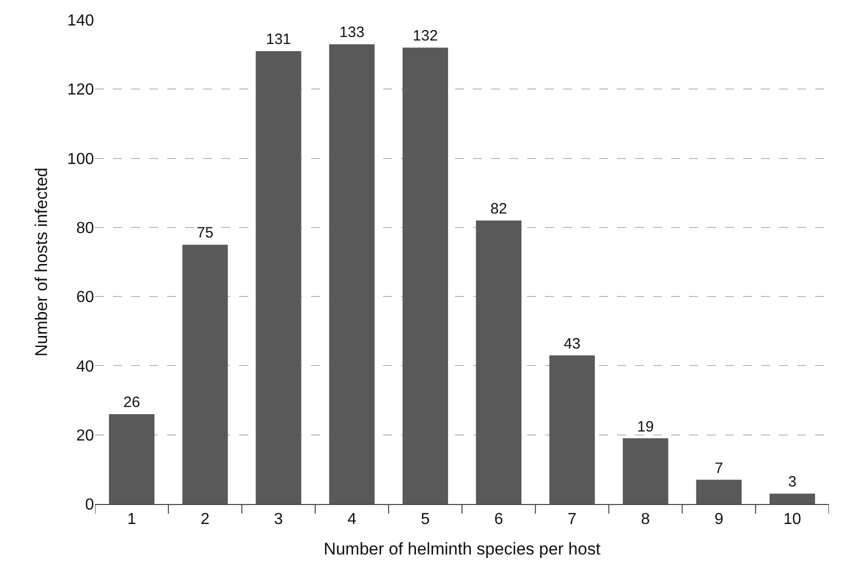 This screenshot has width=849, height=569. I want to click on x-tick-label: 7, so click(572, 519).